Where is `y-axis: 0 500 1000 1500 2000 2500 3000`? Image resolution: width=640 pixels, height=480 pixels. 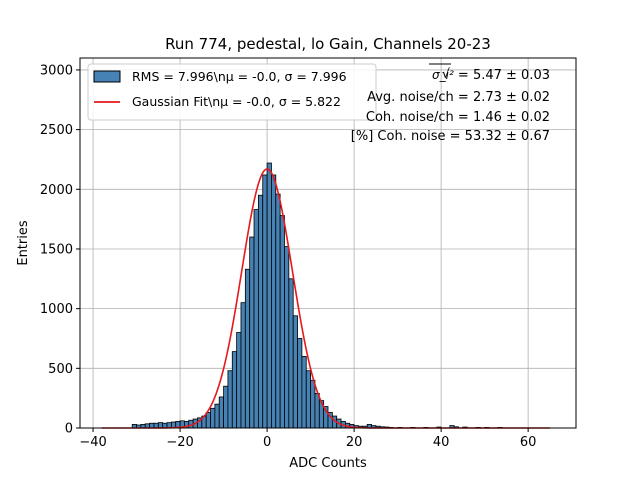 y-axis: 0 500 1000 1500 2000 2500 3000 is located at coordinates (60, 250).